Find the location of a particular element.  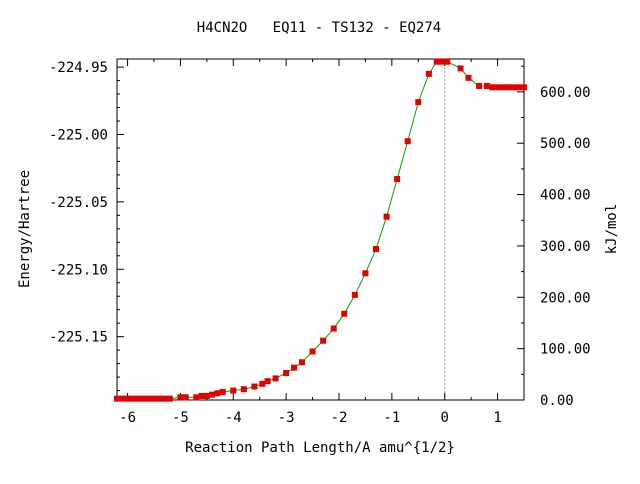

x-tick-label: -2 is located at coordinates (339, 418).